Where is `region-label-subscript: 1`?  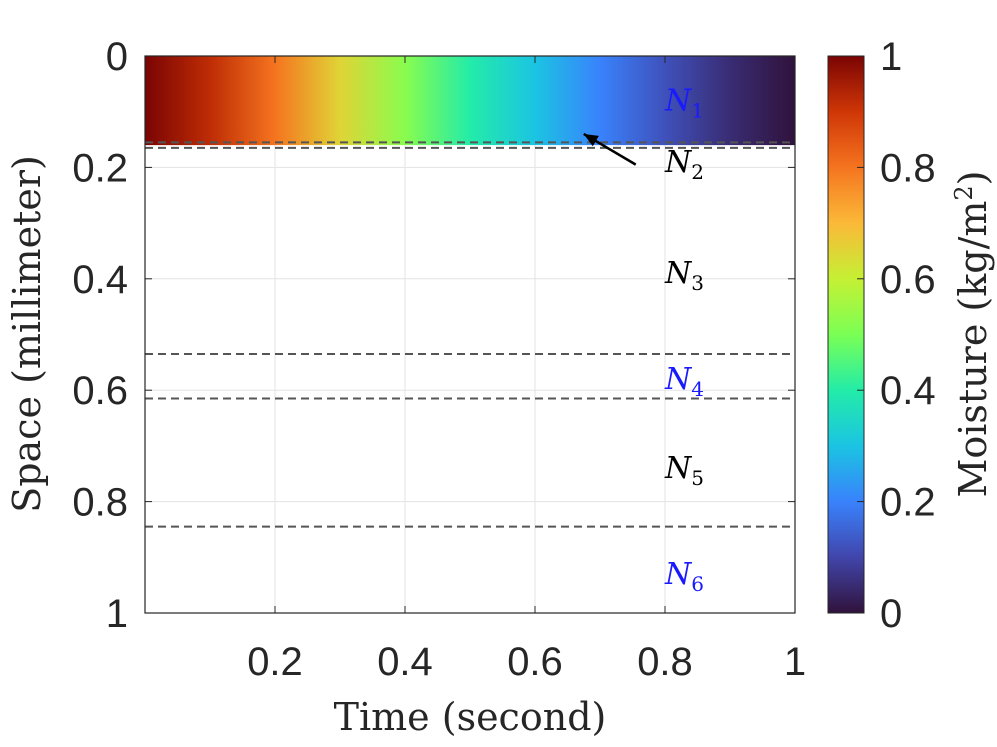
region-label-subscript: 1 is located at coordinates (697, 111).